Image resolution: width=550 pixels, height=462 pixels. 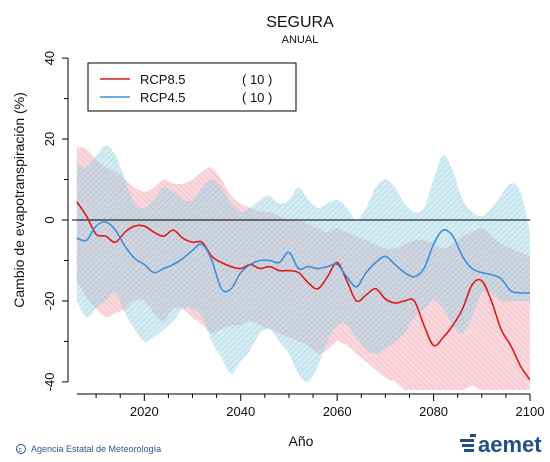 What do you see at coordinates (240, 411) in the screenshot?
I see `x-tick-label: 2040` at bounding box center [240, 411].